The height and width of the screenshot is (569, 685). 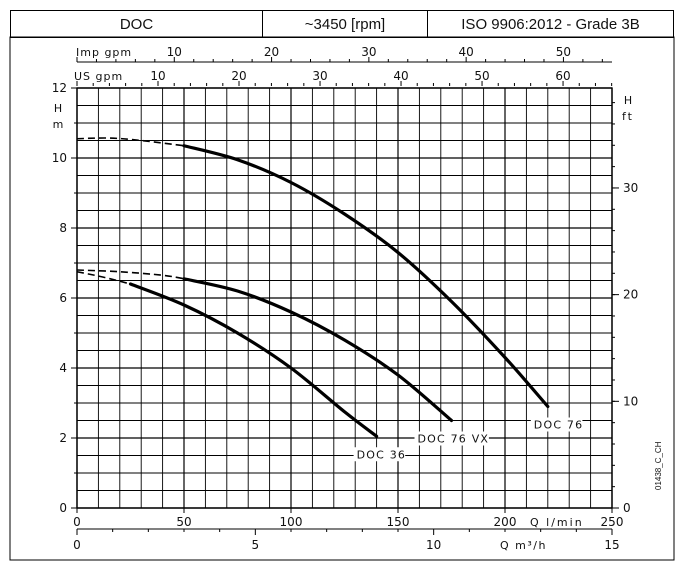 What do you see at coordinates (63, 438) in the screenshot?
I see `y-left-tick-label: 2` at bounding box center [63, 438].